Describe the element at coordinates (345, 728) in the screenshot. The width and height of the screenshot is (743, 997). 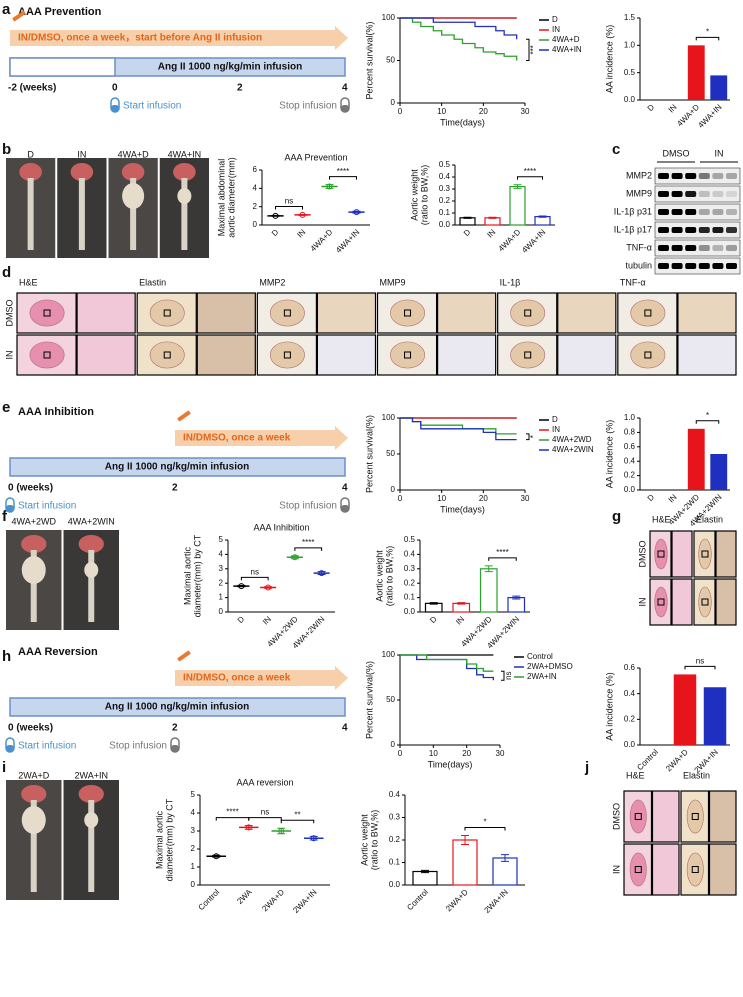
I see `timeline-tick-label: 4` at that location.